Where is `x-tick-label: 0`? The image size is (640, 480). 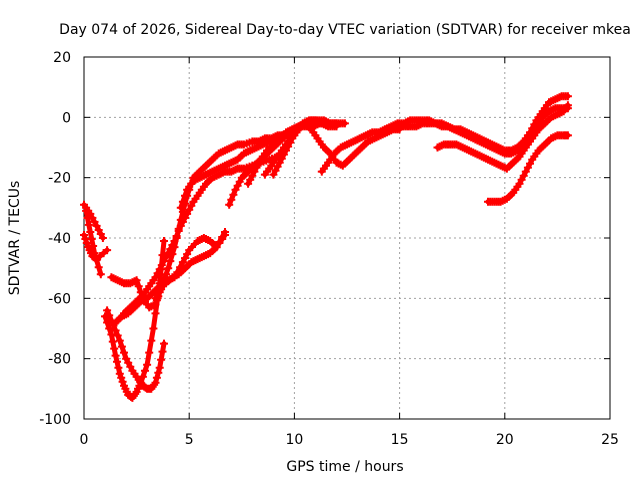 x-tick-label: 0 is located at coordinates (84, 440).